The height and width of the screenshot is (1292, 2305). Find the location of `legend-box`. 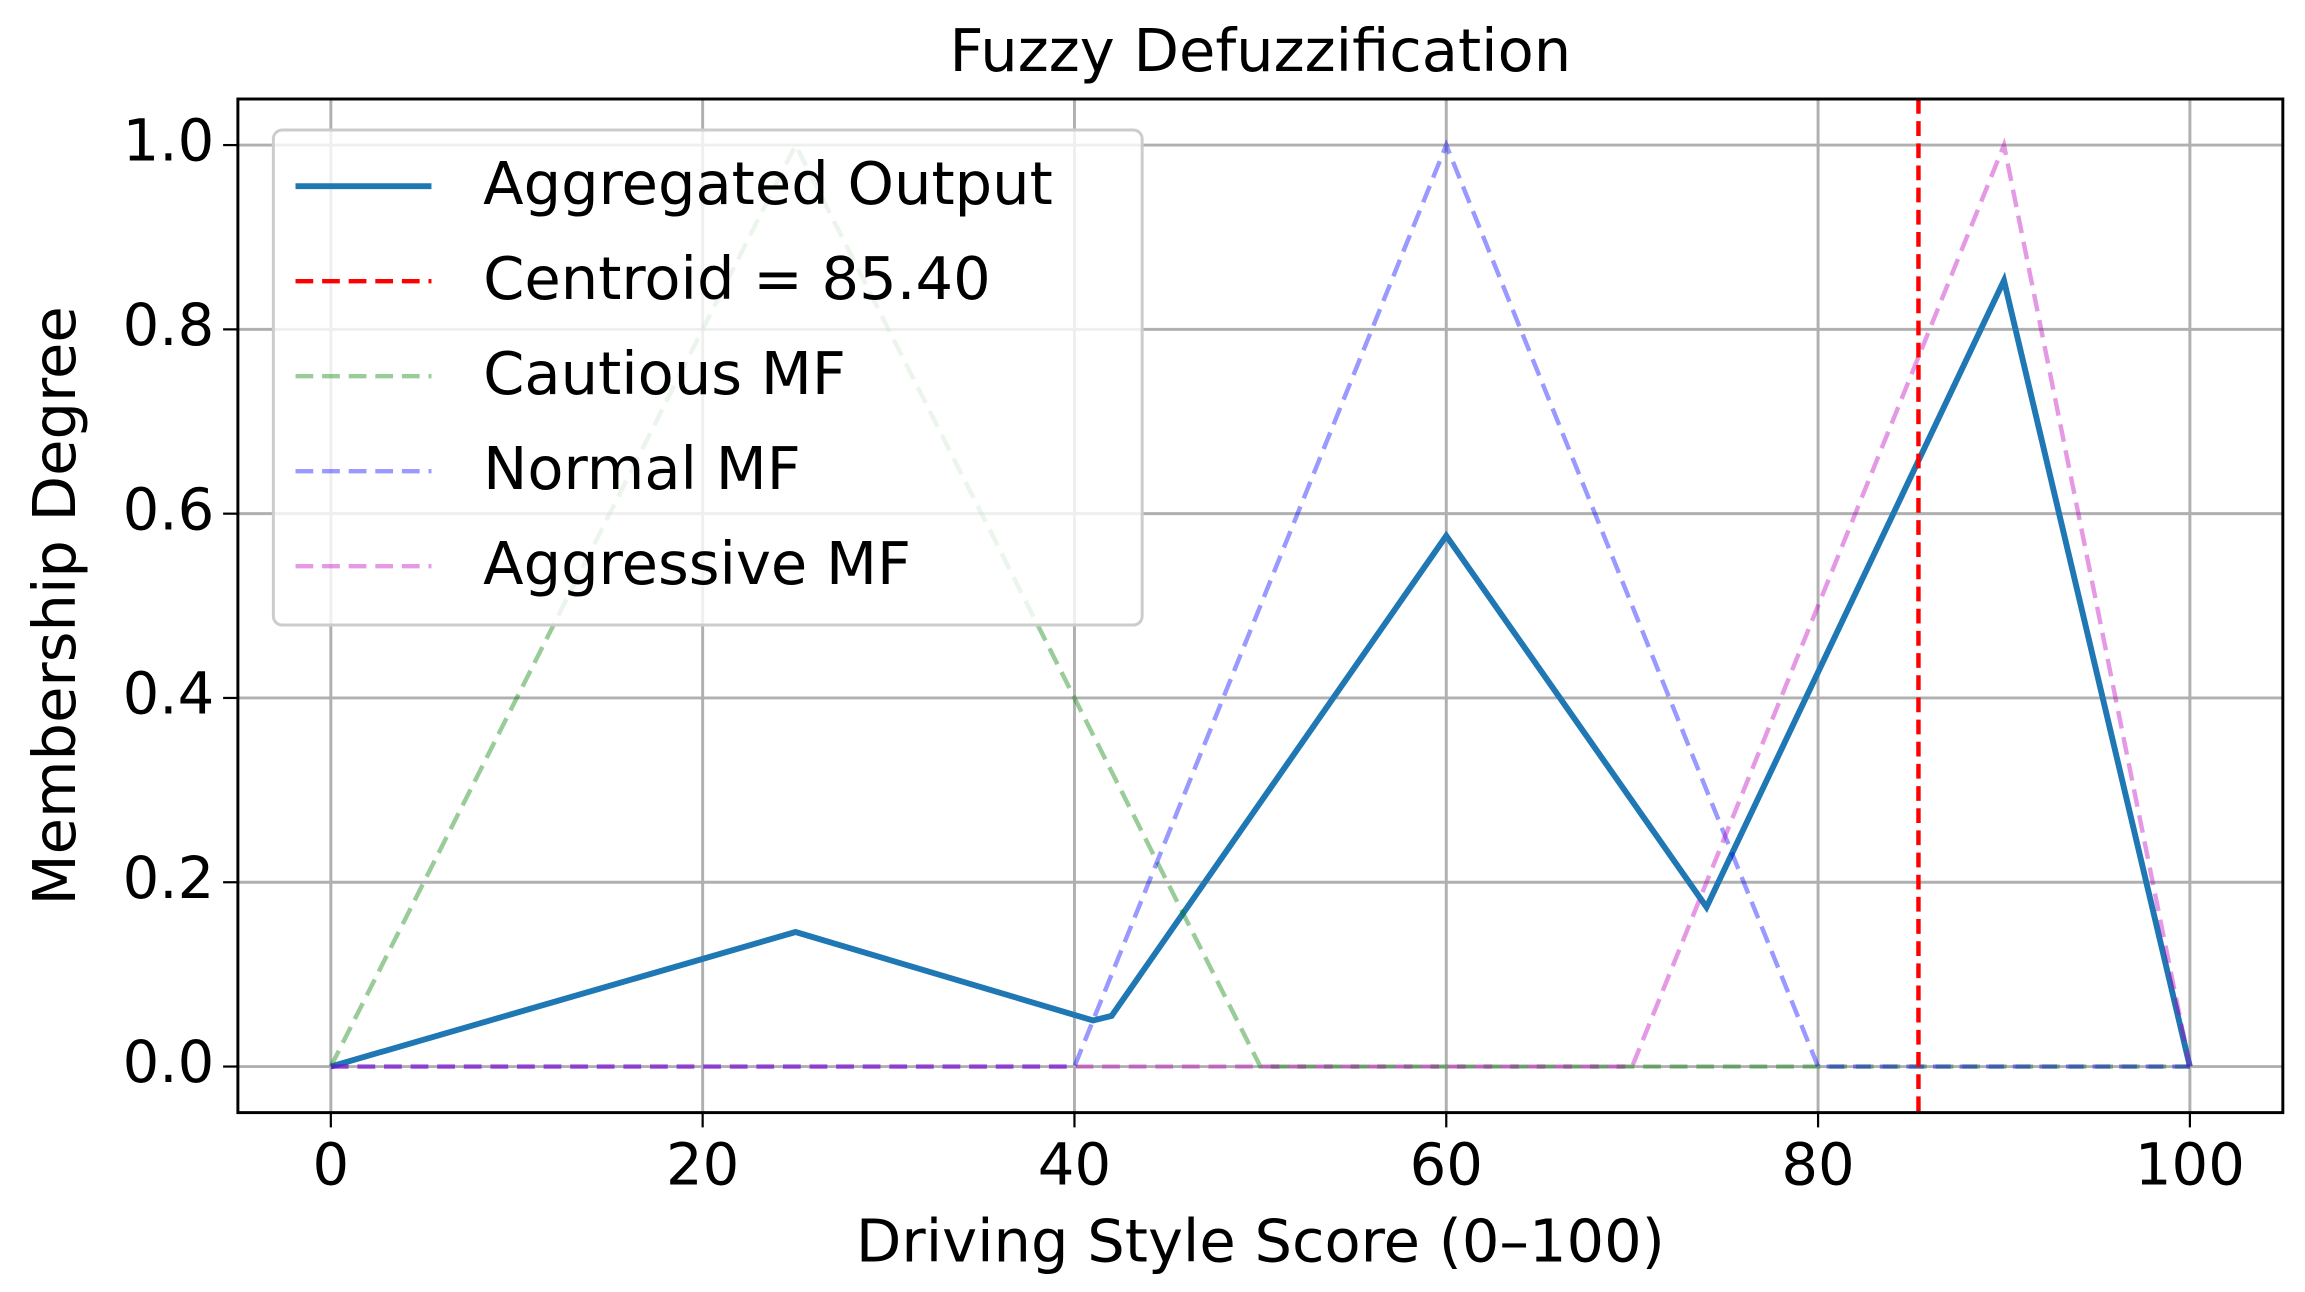

legend-box is located at coordinates (707, 377).